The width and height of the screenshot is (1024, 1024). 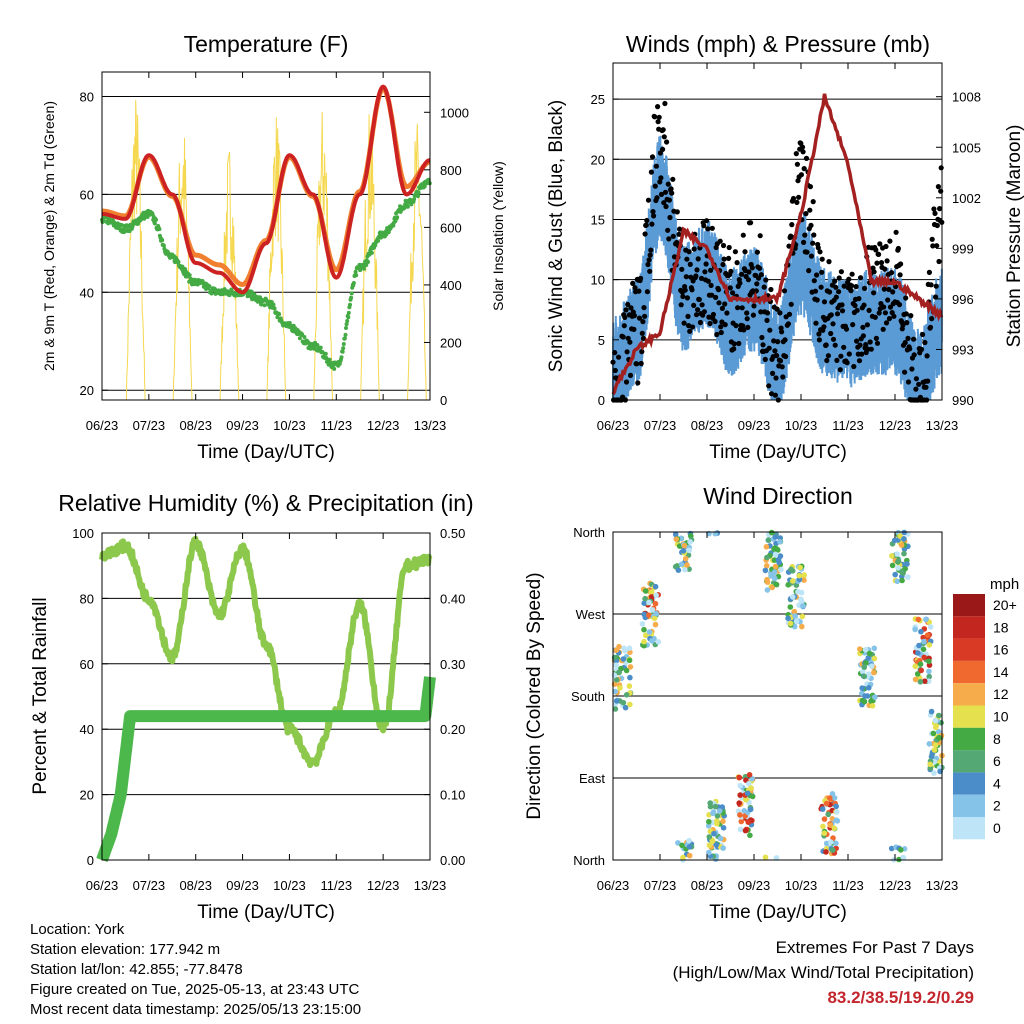 What do you see at coordinates (963, 400) in the screenshot?
I see `y2-tick-label: 990` at bounding box center [963, 400].